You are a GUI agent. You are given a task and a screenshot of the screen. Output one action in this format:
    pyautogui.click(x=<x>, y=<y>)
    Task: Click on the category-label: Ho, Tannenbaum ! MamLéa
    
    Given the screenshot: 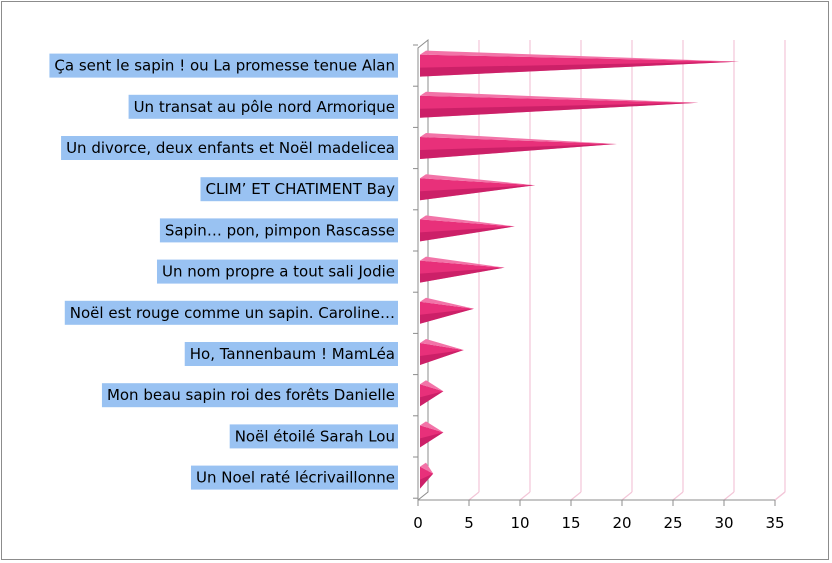 What is the action you would take?
    pyautogui.click(x=292, y=354)
    